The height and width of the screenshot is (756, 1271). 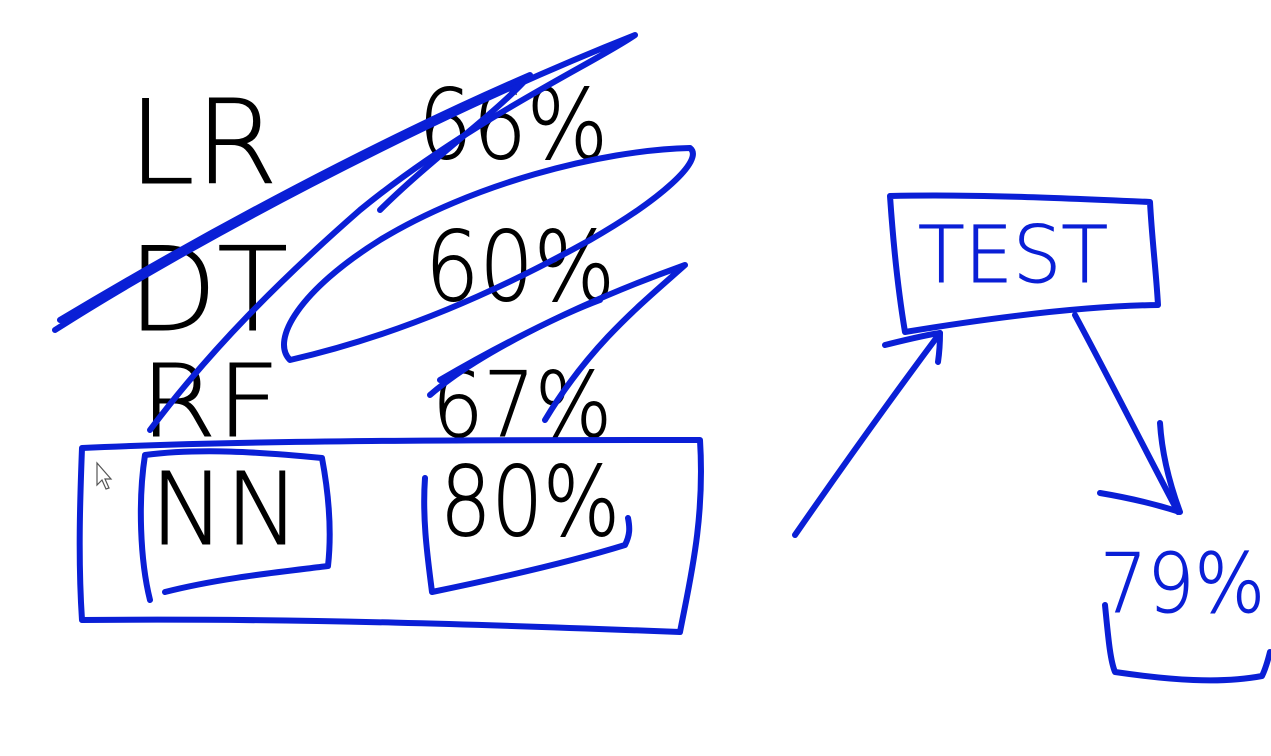 I want to click on row-nn-score: 80%, so click(x=530, y=502).